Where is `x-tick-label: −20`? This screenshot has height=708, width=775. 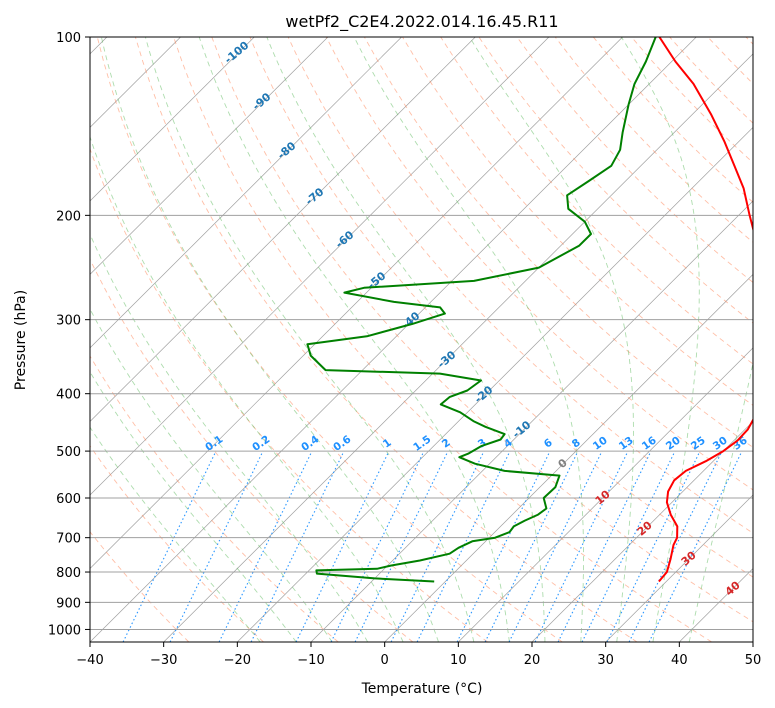 x-tick-label: −20 is located at coordinates (237, 660).